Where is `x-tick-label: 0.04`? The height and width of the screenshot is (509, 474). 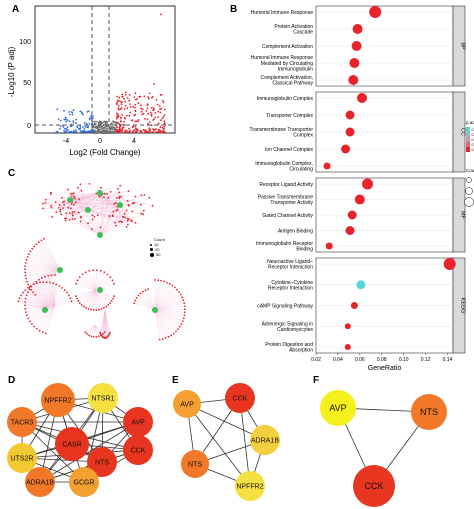 x-tick-label: 0.04 is located at coordinates (338, 360).